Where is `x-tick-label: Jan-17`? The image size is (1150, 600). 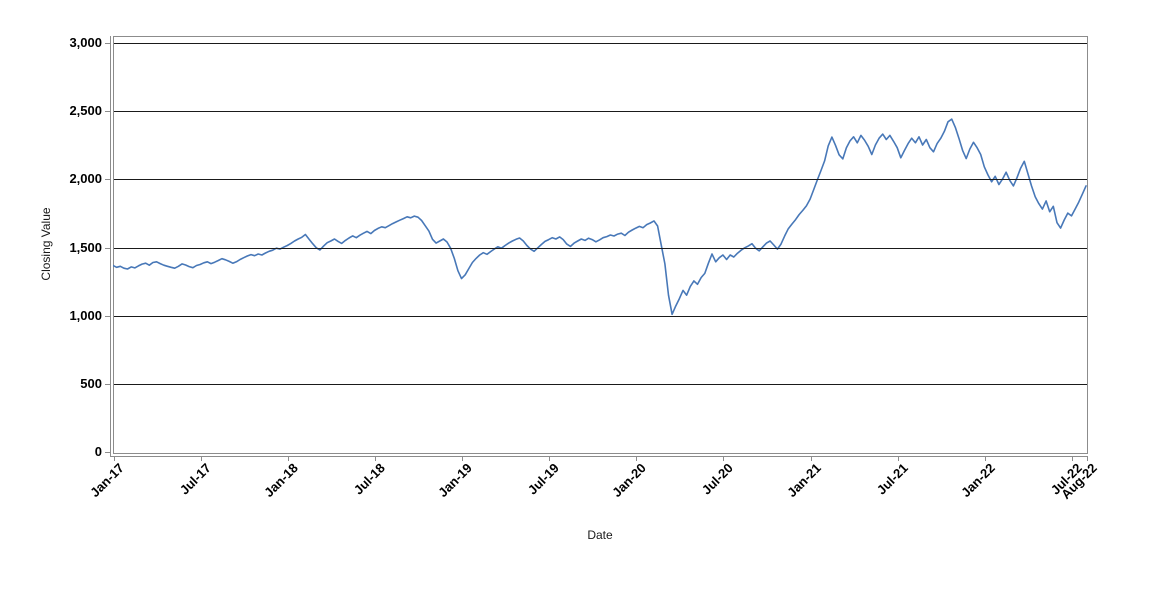
x-tick-label: Jan-17 is located at coordinates (106, 480).